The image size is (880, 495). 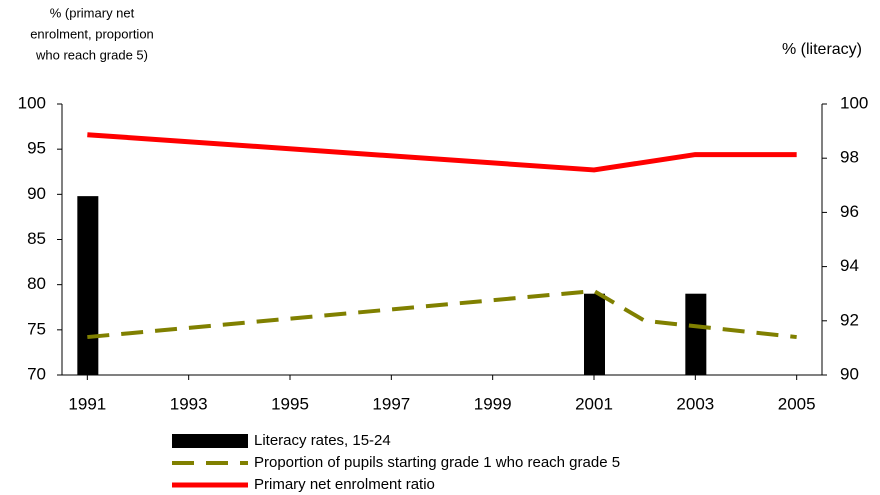 I want to click on y-tick-label: 100, so click(x=32, y=102).